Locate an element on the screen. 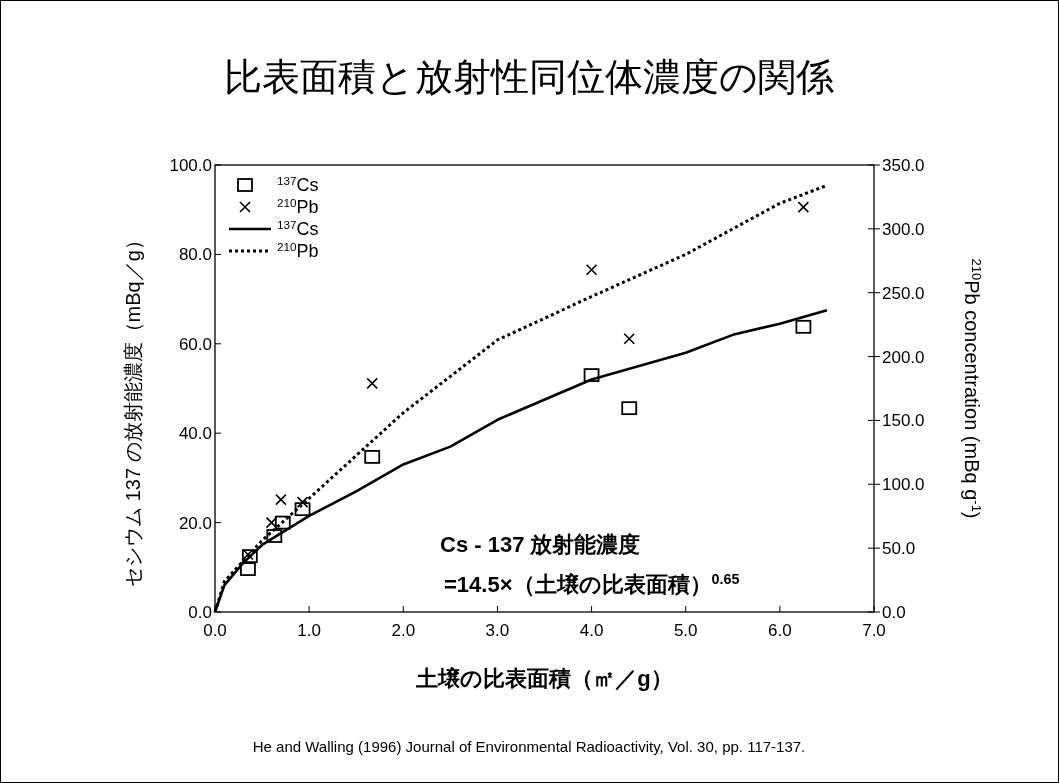 The width and height of the screenshot is (1059, 783). y-tick-label: 20.0 is located at coordinates (195, 523).